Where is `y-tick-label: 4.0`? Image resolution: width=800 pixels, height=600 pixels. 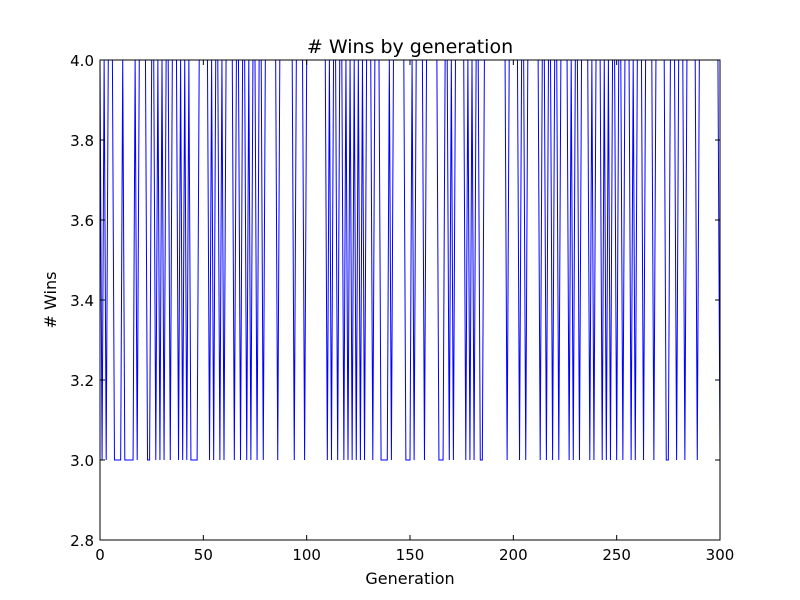 y-tick-label: 4.0 is located at coordinates (82, 61).